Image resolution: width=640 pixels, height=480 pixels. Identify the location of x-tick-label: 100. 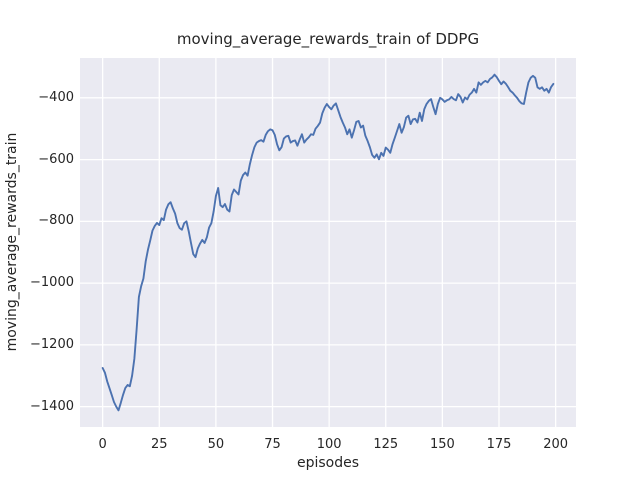
(329, 444).